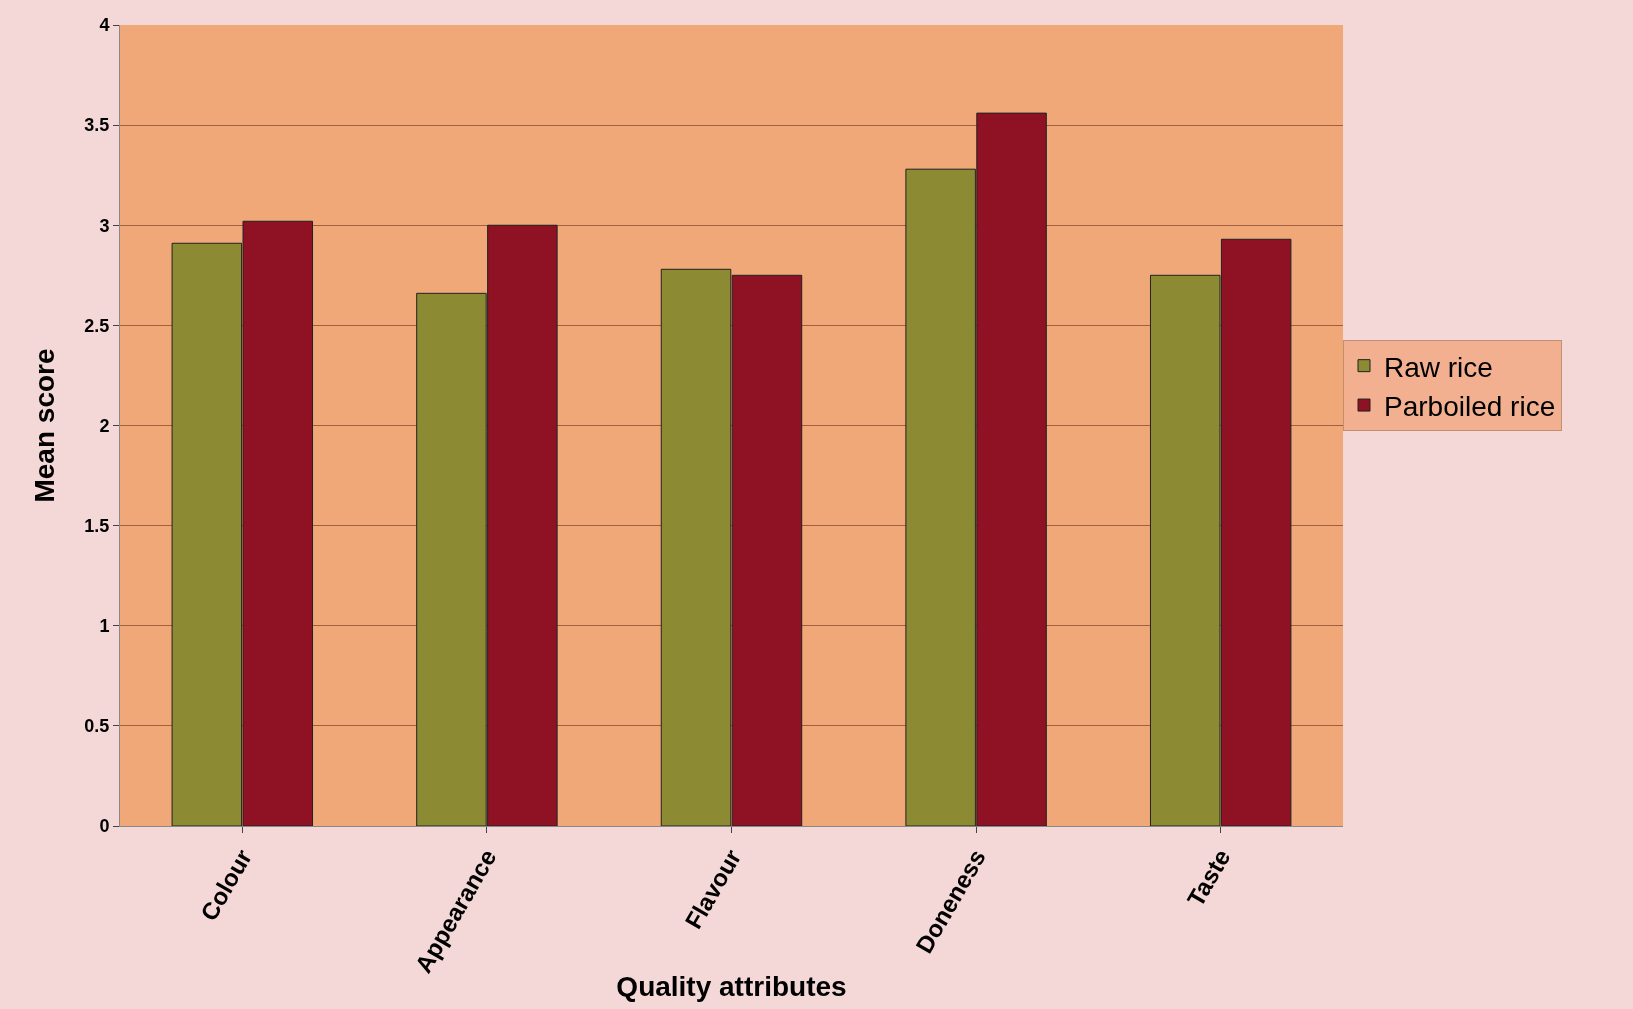  What do you see at coordinates (44, 425) in the screenshot?
I see `y-axis-title: Mean score` at bounding box center [44, 425].